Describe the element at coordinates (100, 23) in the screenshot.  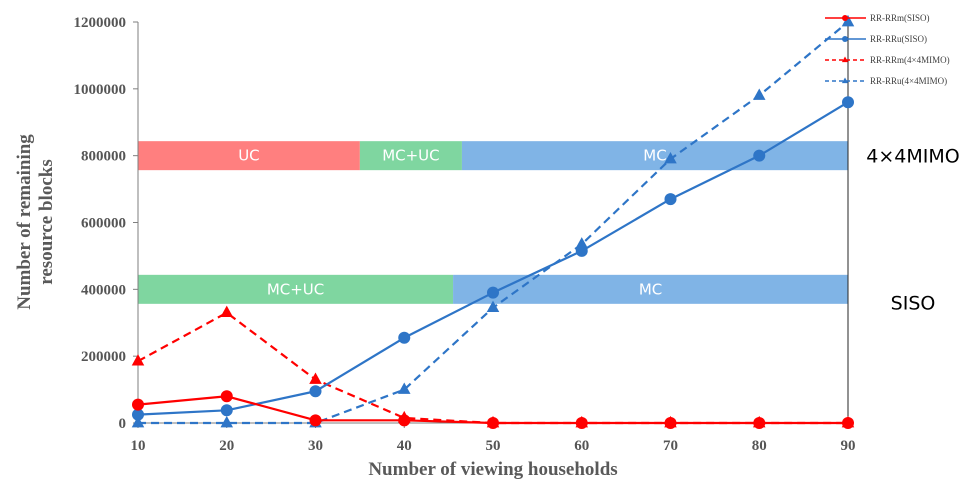
I see `y-tick-label: 1200000` at that location.